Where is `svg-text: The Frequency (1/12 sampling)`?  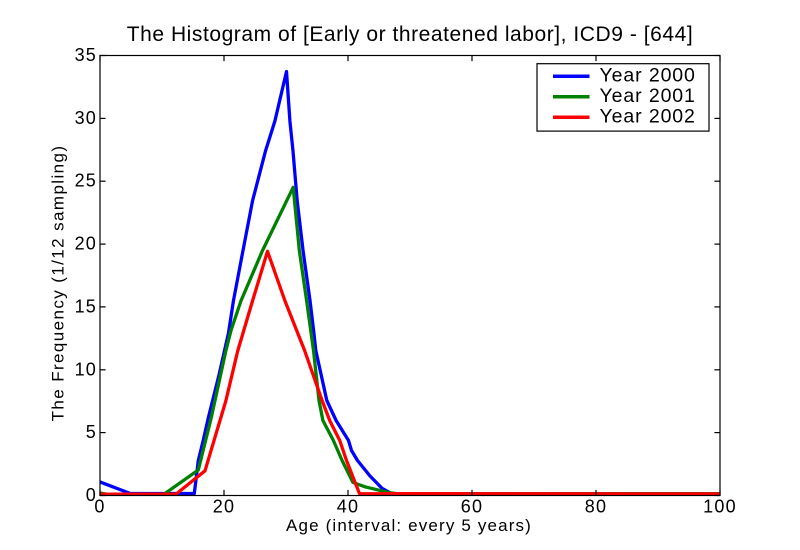 svg-text: The Frequency (1/12 sampling) is located at coordinates (58, 283).